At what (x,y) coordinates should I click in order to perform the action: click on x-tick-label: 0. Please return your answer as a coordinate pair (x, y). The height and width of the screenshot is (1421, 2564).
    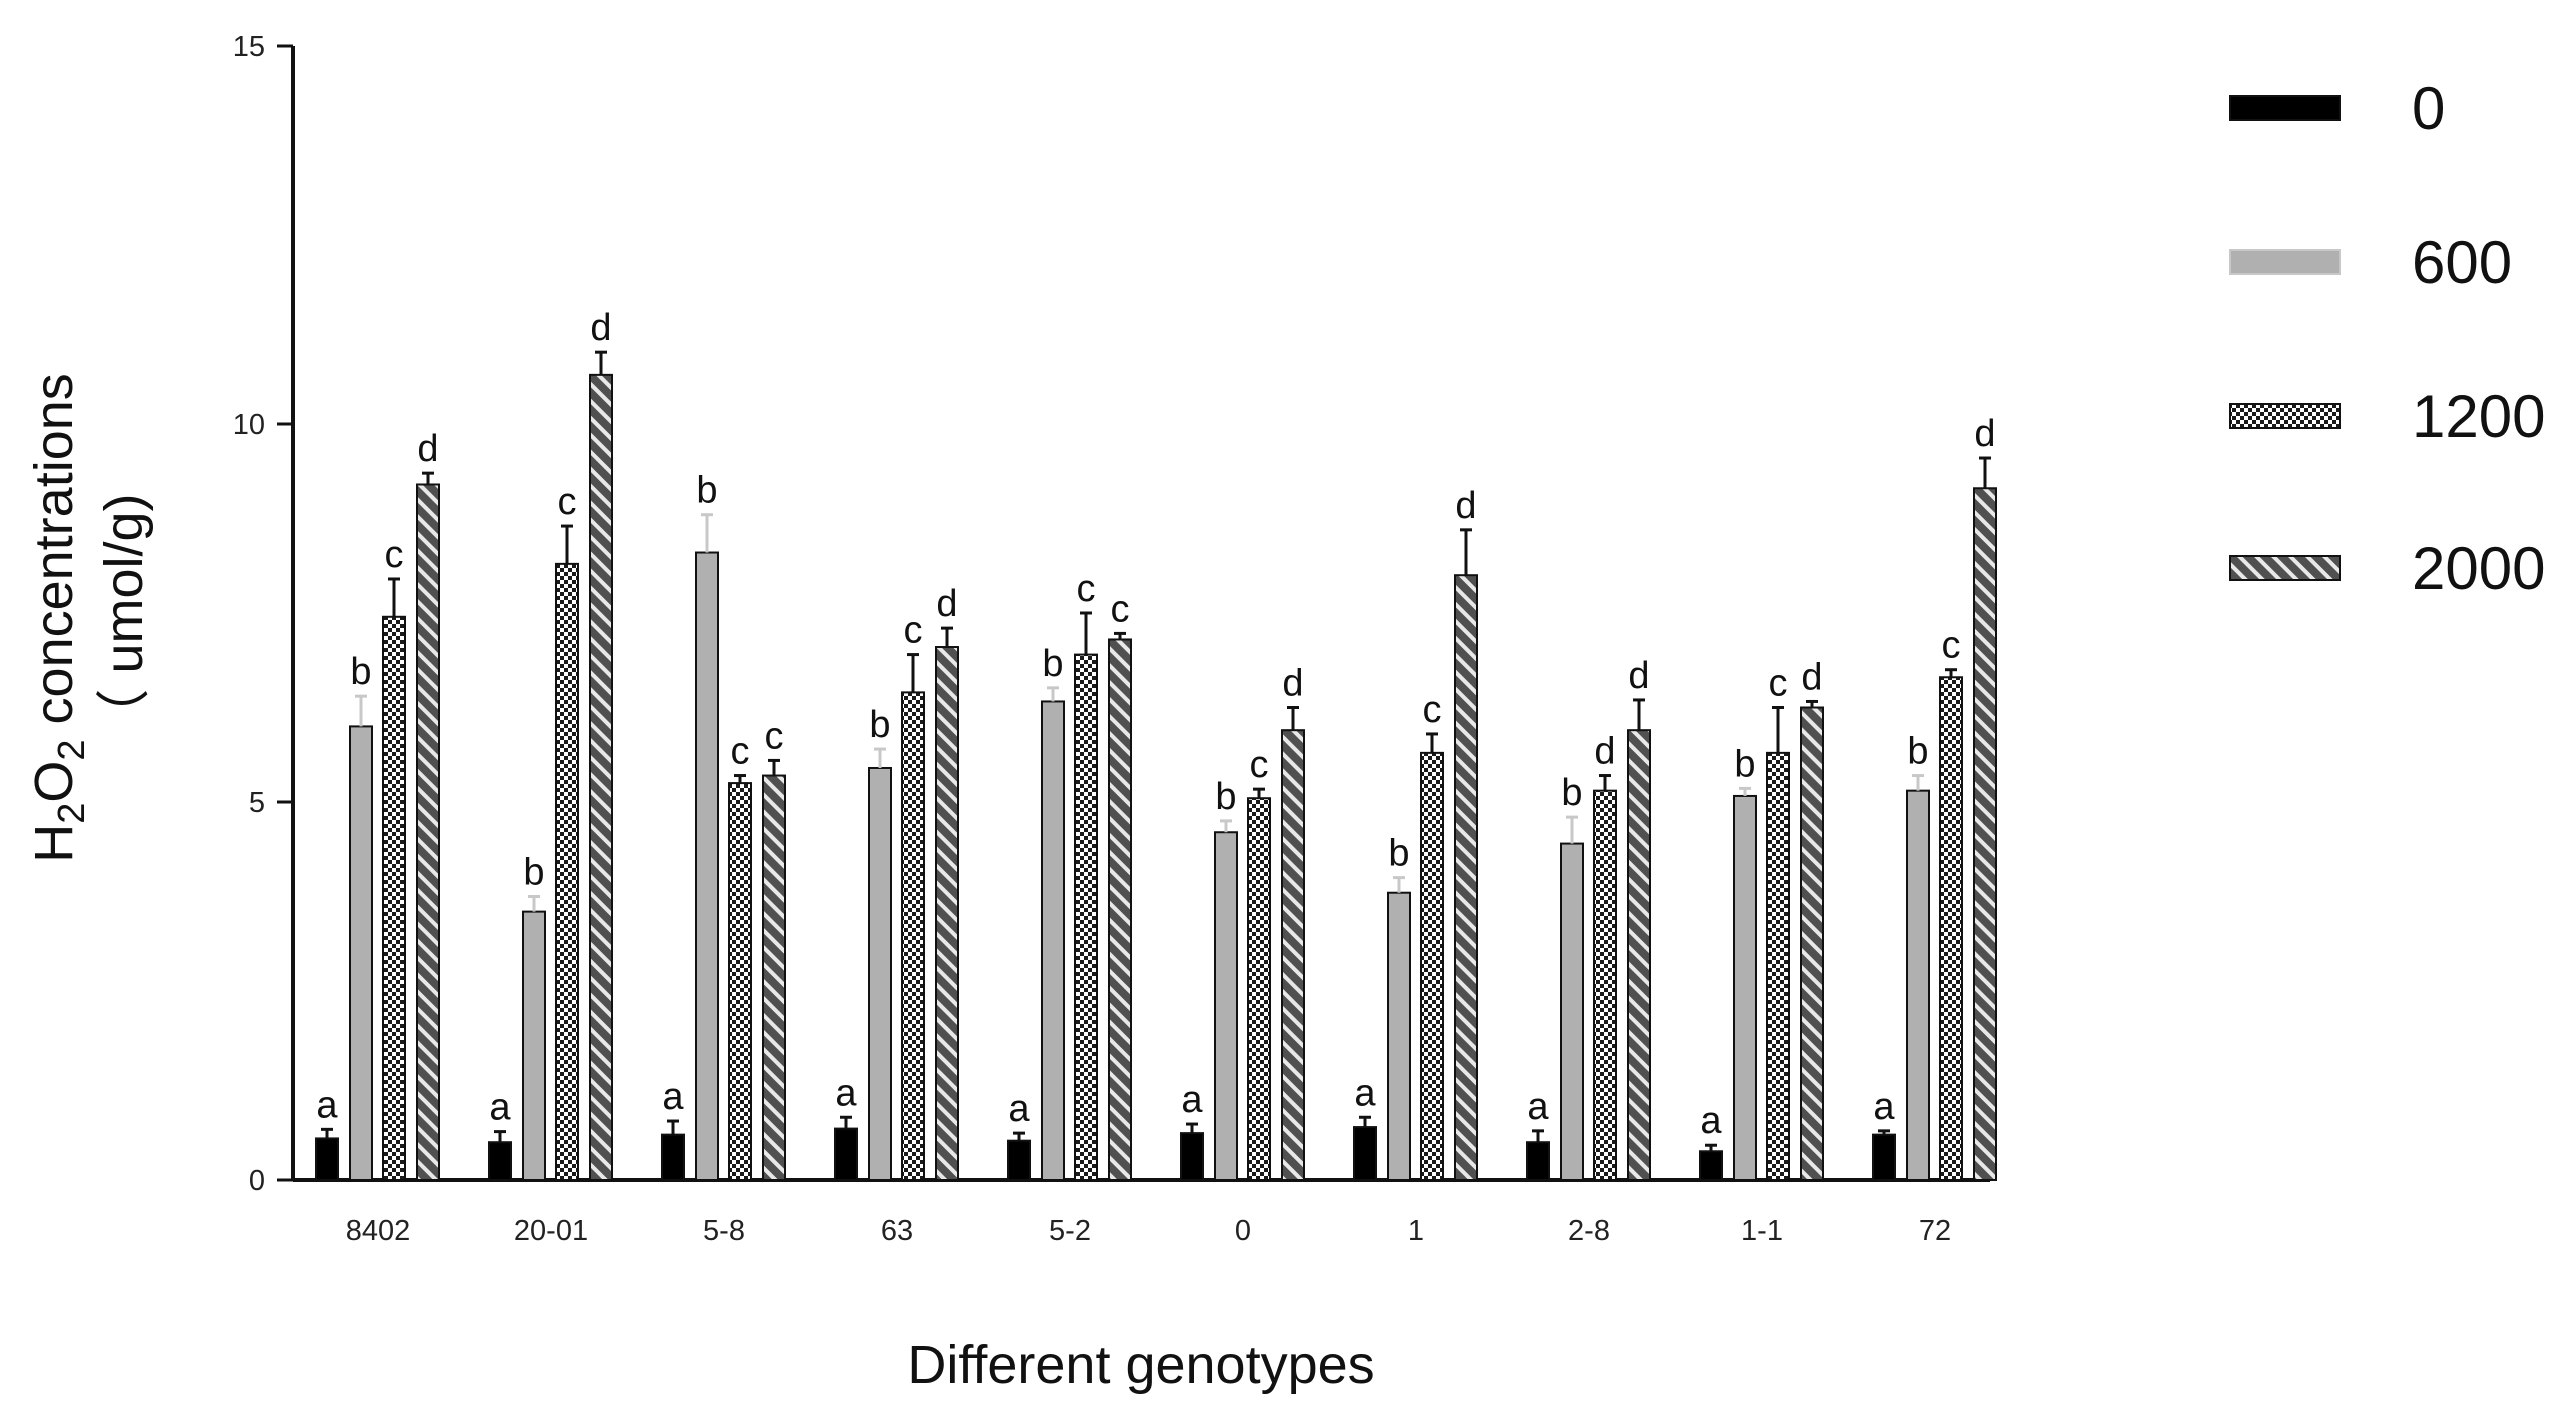
    Looking at the image, I should click on (1243, 1231).